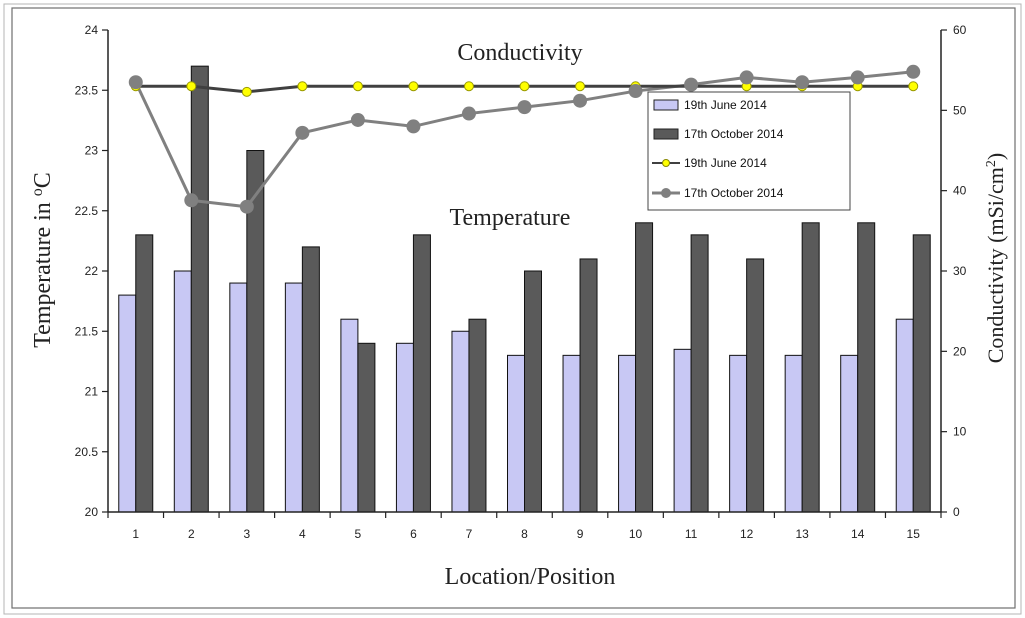 This screenshot has height=618, width=1025. I want to click on y-right-tick-label: 60, so click(960, 30).